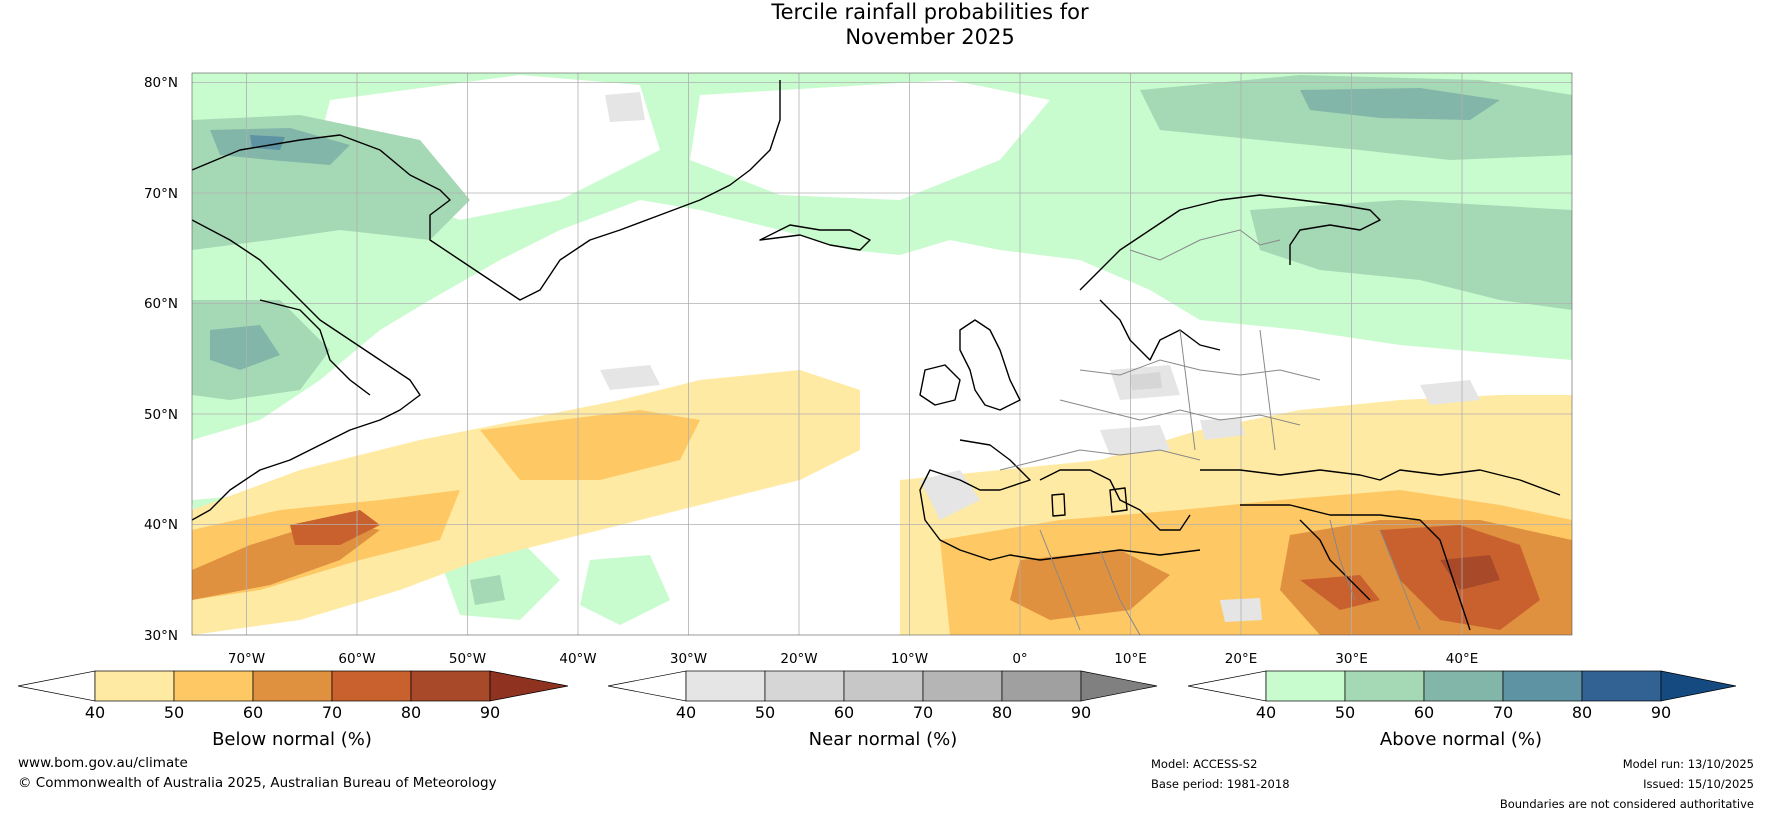  What do you see at coordinates (356, 659) in the screenshot?
I see `lon-label-60w: 60°W` at bounding box center [356, 659].